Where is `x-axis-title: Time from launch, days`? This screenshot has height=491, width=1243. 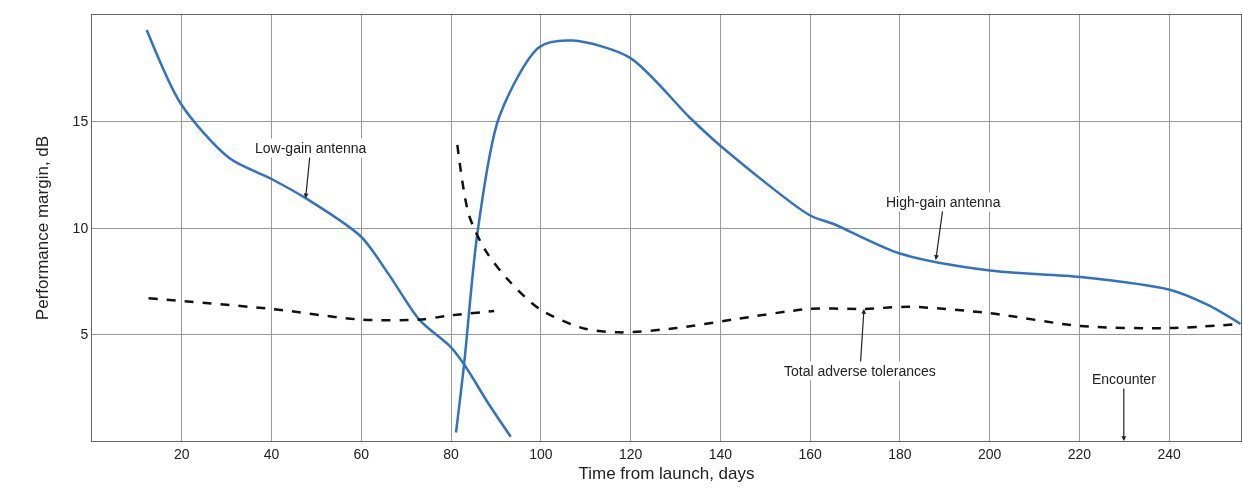
x-axis-title: Time from launch, days is located at coordinates (666, 474).